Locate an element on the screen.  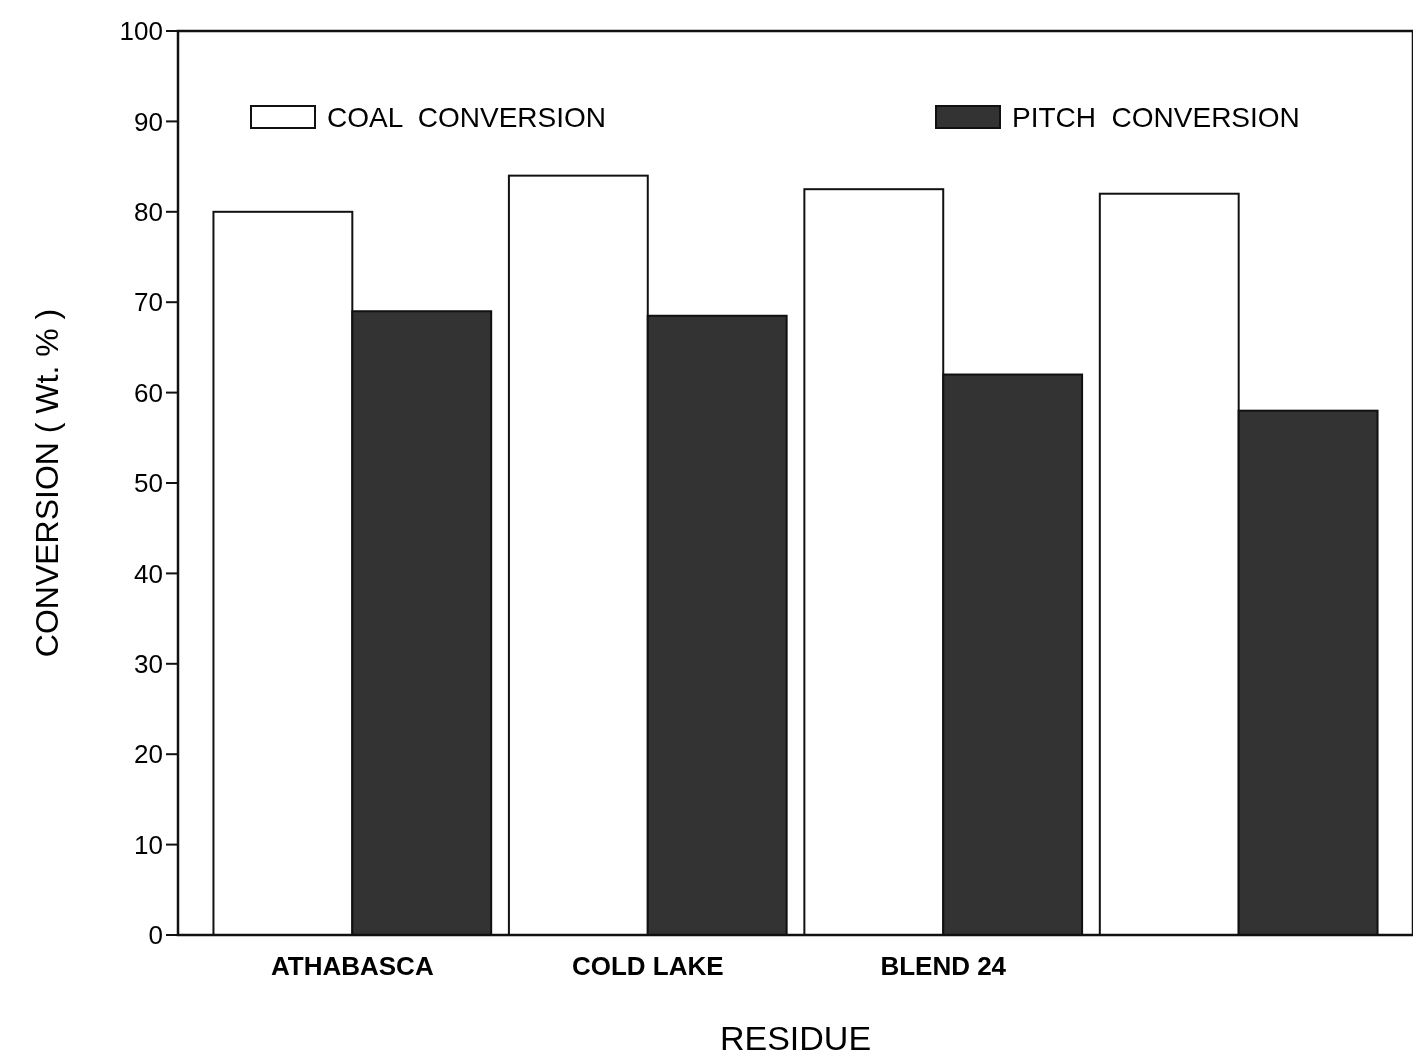
y-tick-label: 10 is located at coordinates (148, 844).